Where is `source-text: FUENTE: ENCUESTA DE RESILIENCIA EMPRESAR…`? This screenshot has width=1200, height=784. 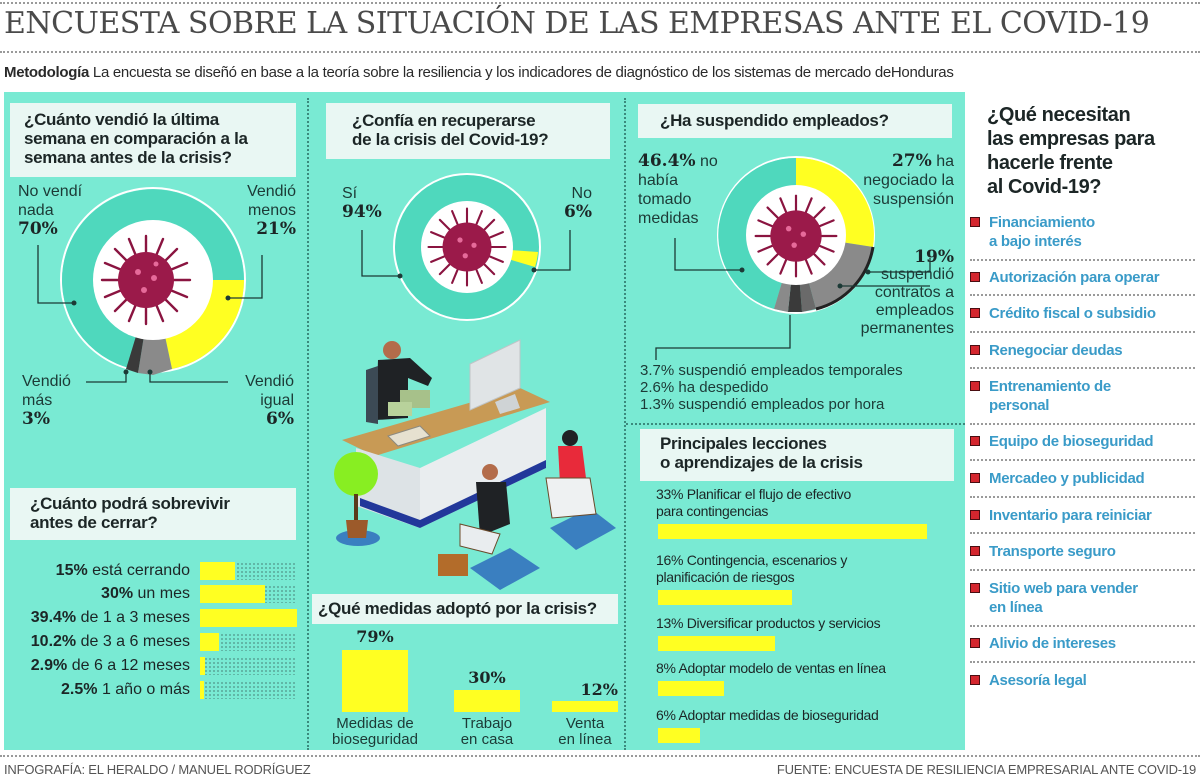
source-text: FUENTE: ENCUESTA DE RESILIENCIA EMPRESAR… is located at coordinates (986, 769).